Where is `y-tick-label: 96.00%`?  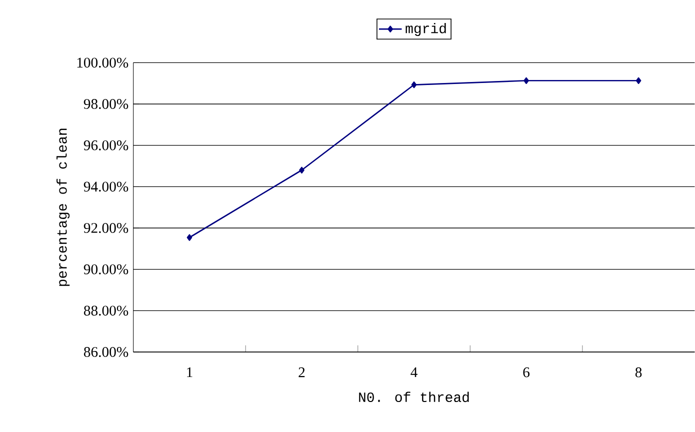 y-tick-label: 96.00% is located at coordinates (106, 145).